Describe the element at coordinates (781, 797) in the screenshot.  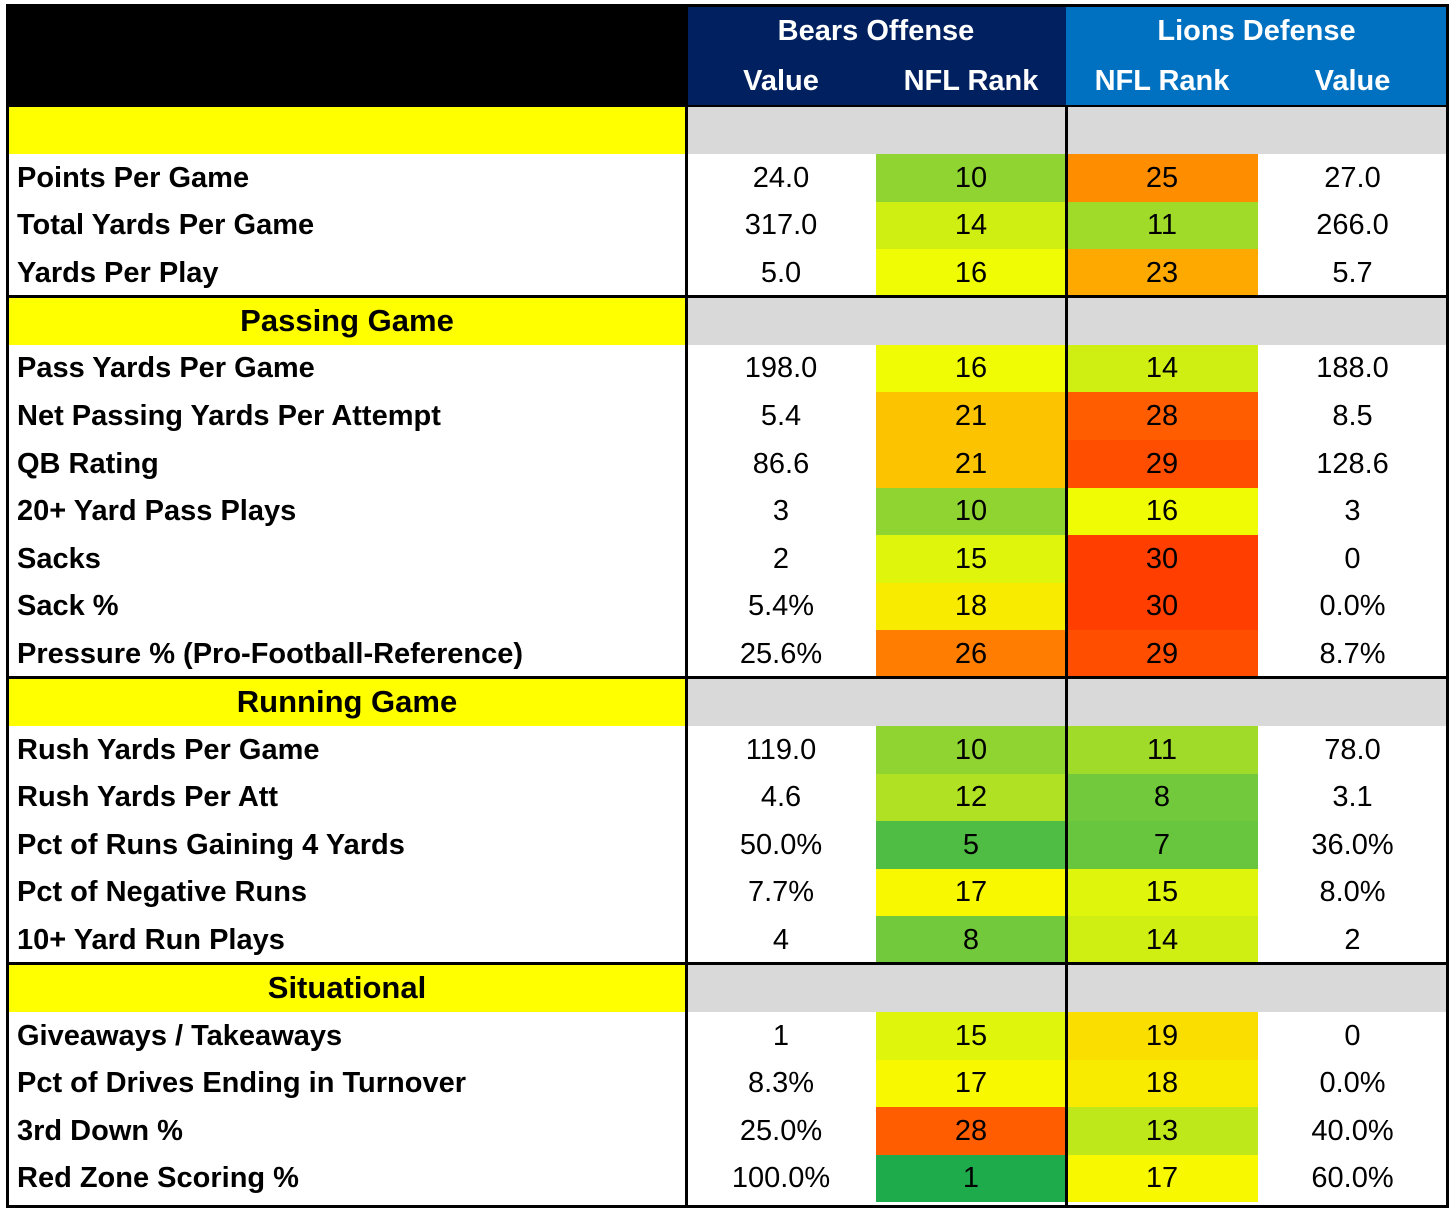
I see `bears-value-cell: 4.6` at that location.